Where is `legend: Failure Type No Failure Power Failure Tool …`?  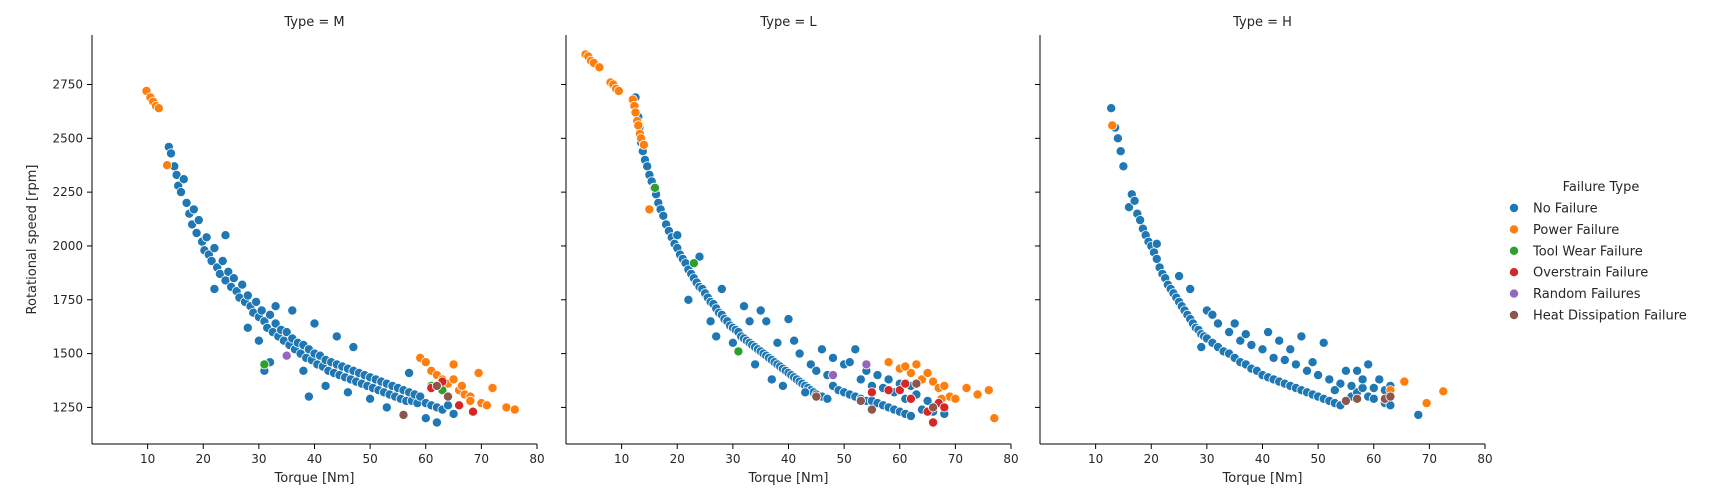 legend: Failure Type No Failure Power Failure Tool … is located at coordinates (1598, 252).